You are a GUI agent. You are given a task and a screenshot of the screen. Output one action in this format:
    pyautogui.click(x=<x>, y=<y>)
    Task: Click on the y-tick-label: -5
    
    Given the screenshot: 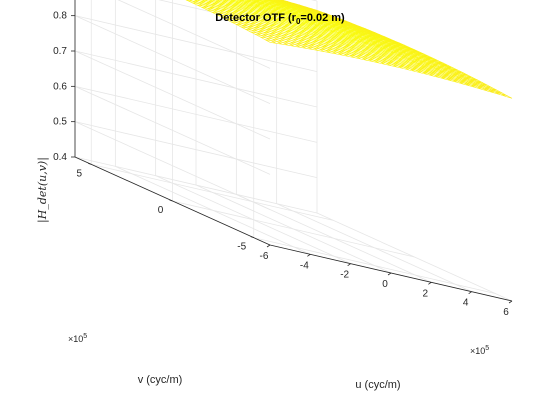 What is the action you would take?
    pyautogui.click(x=241, y=247)
    